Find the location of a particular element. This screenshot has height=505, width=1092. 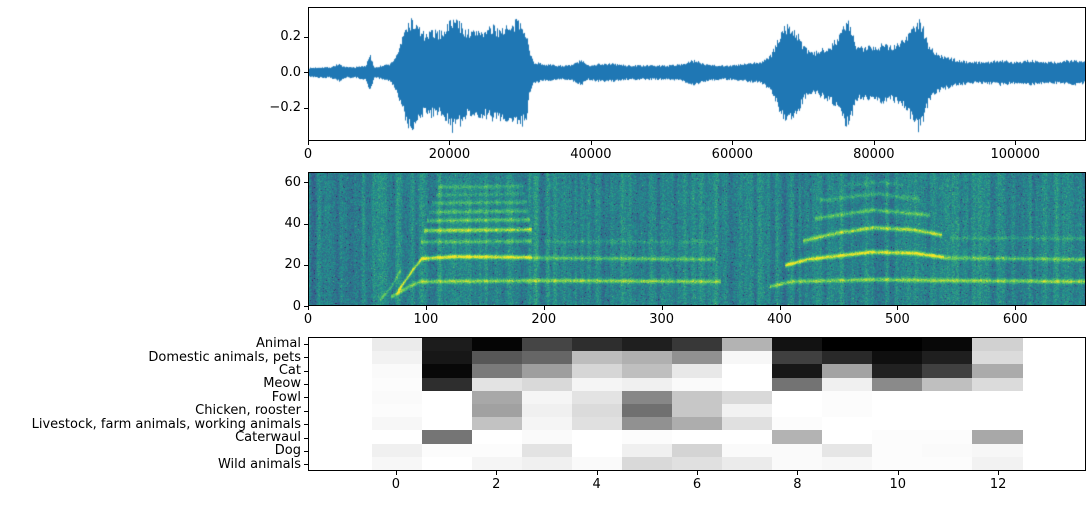

class-label: Livestock, farm animals, working animals is located at coordinates (166, 424).